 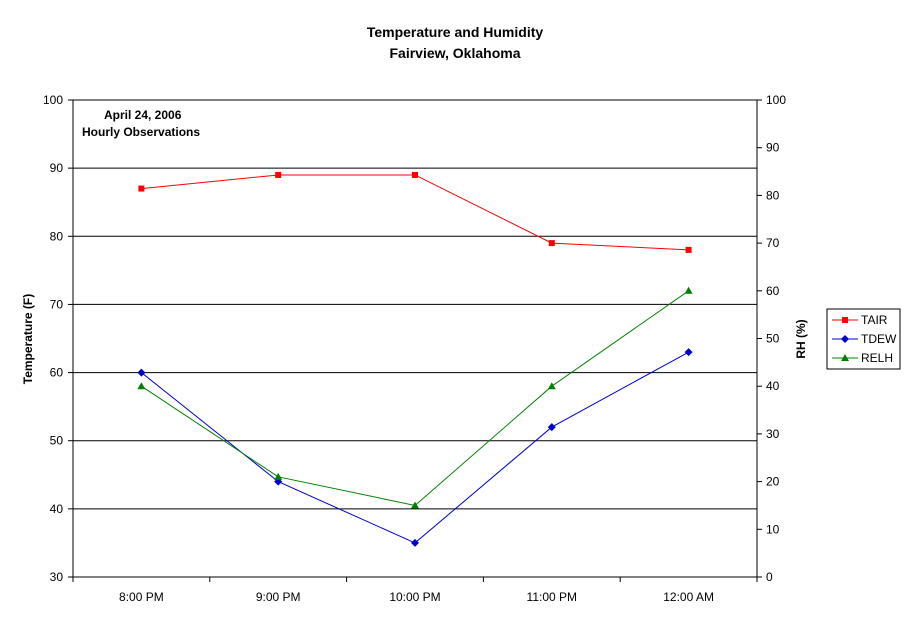 I want to click on left-tick-label: 70, so click(x=57, y=304).